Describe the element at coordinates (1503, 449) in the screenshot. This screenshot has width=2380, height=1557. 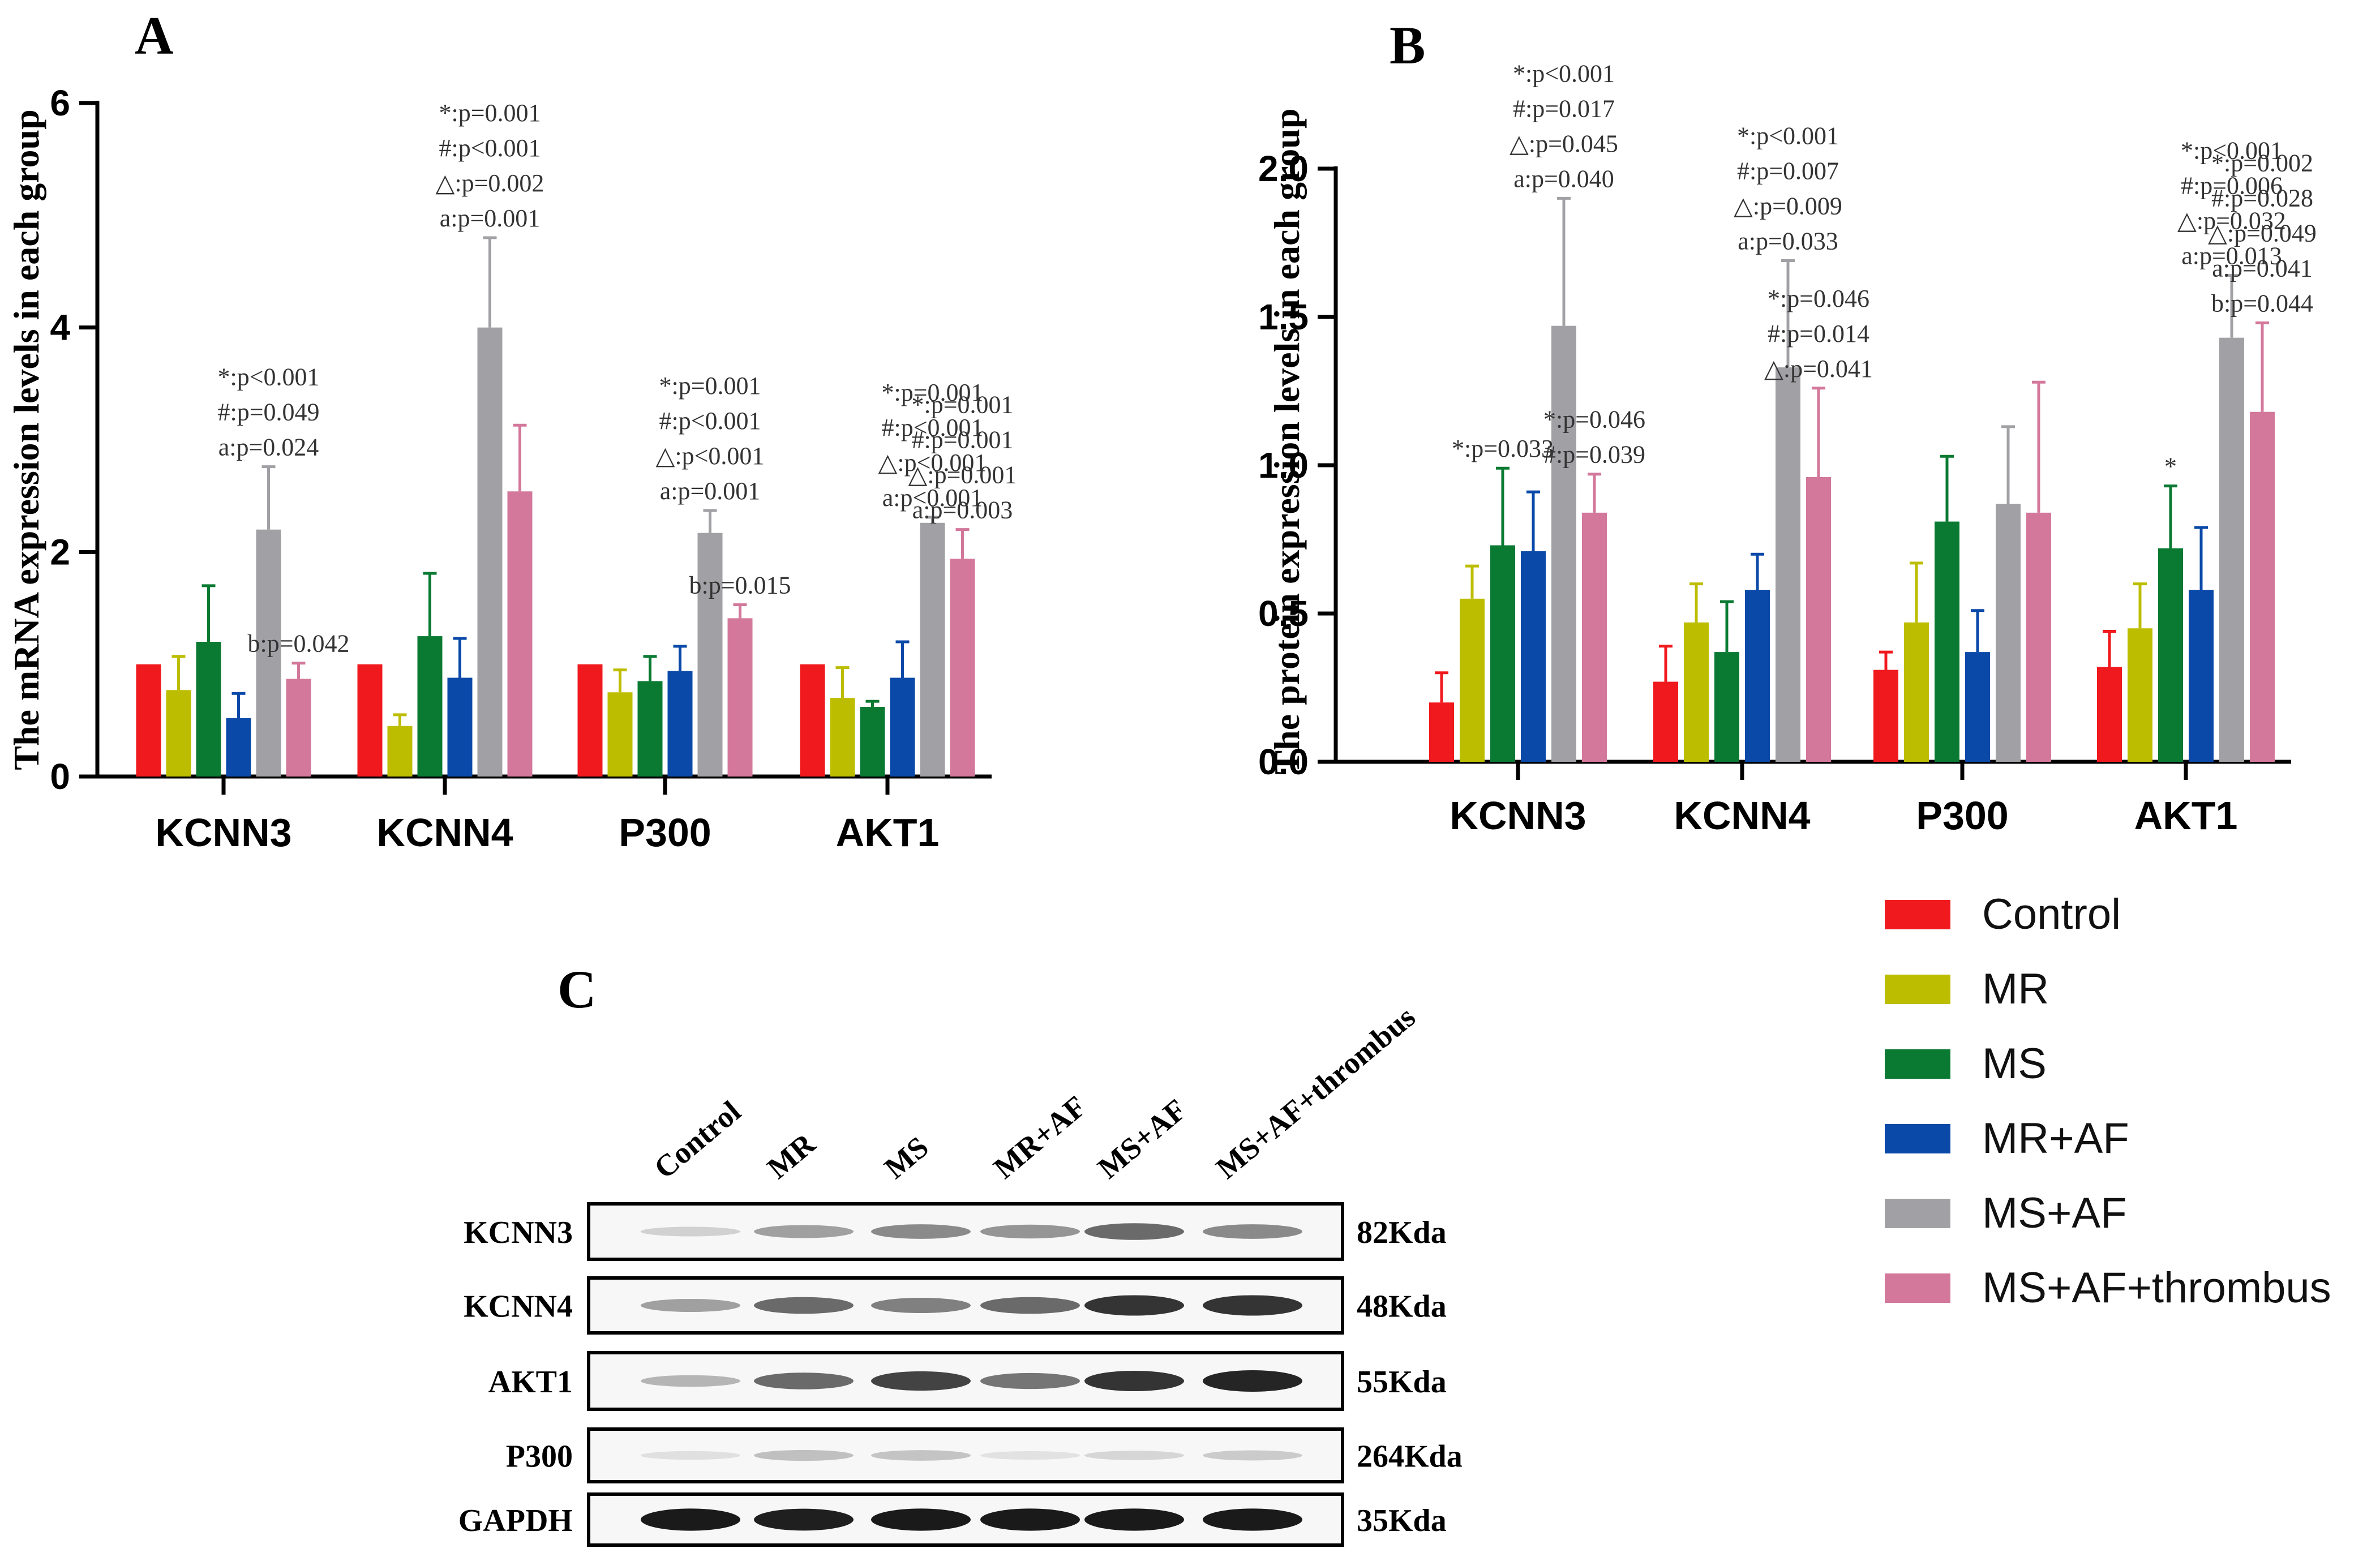
I see `significance-annotation: *:p=0.033` at that location.